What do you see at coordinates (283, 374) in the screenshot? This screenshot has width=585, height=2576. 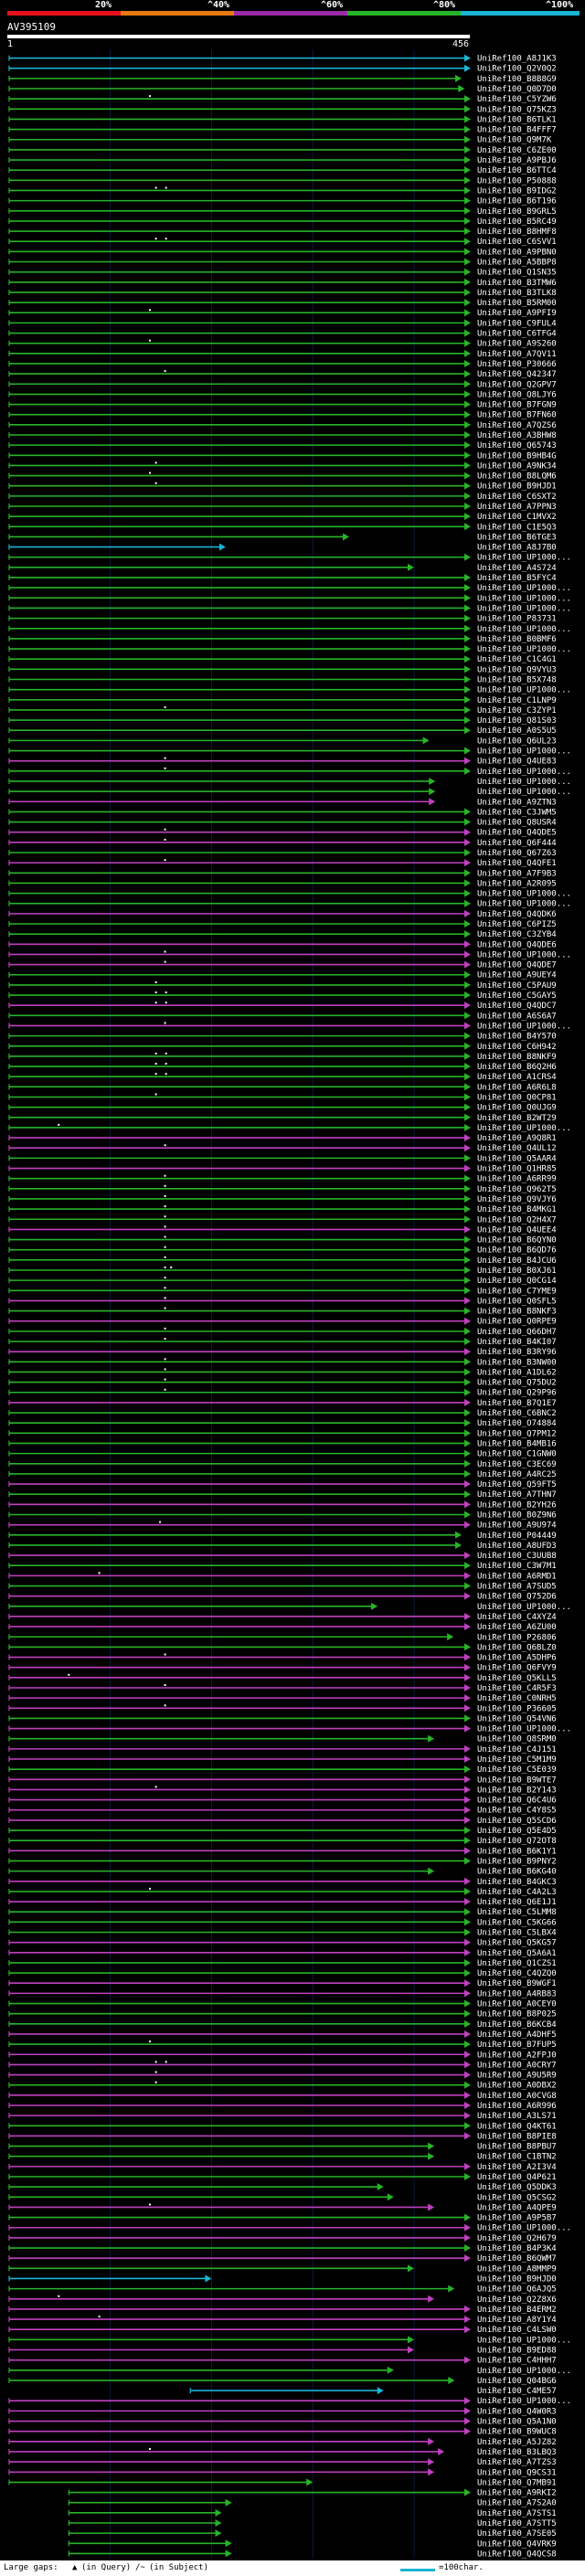 I see `hit-row: UniRef100_Q42347` at bounding box center [283, 374].